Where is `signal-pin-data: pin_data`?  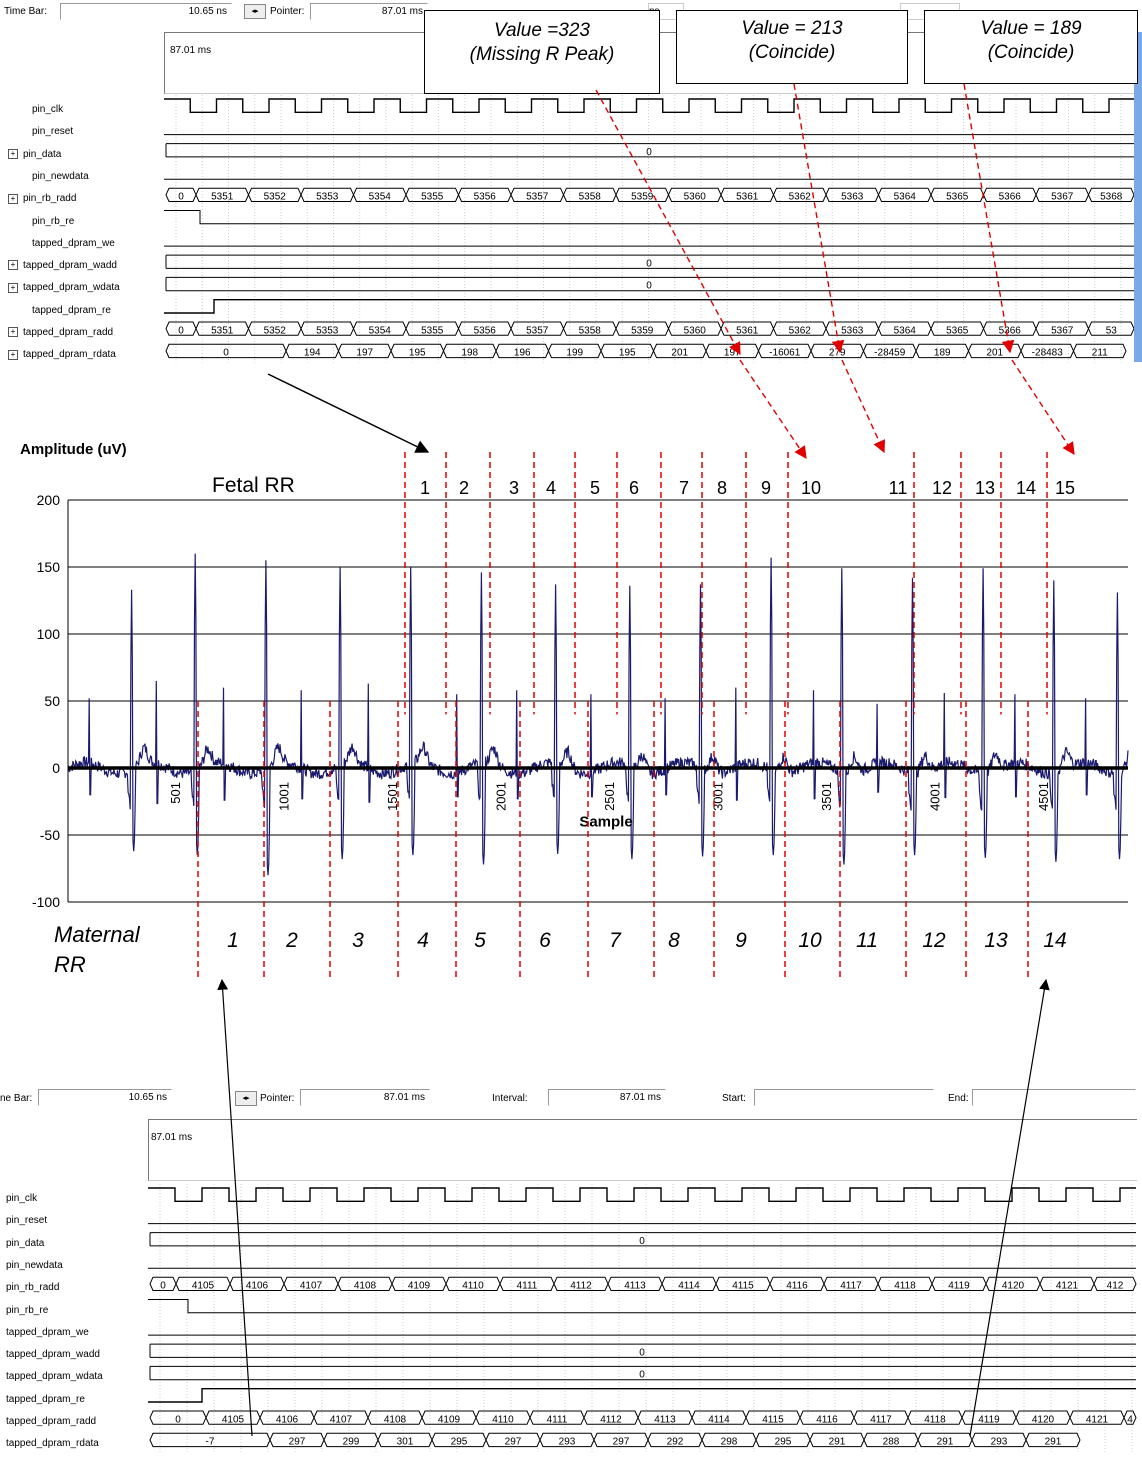
signal-pin-data: pin_data is located at coordinates (22, 1244).